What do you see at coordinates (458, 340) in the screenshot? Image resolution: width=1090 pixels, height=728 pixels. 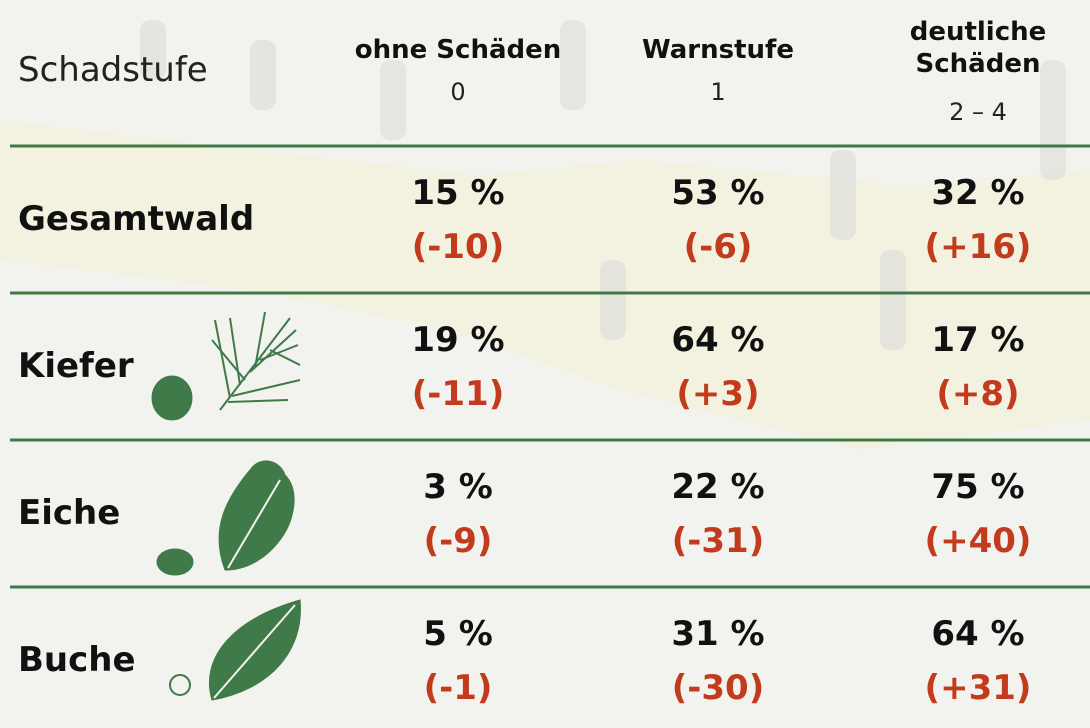 I see `share-value: 19 %` at bounding box center [458, 340].